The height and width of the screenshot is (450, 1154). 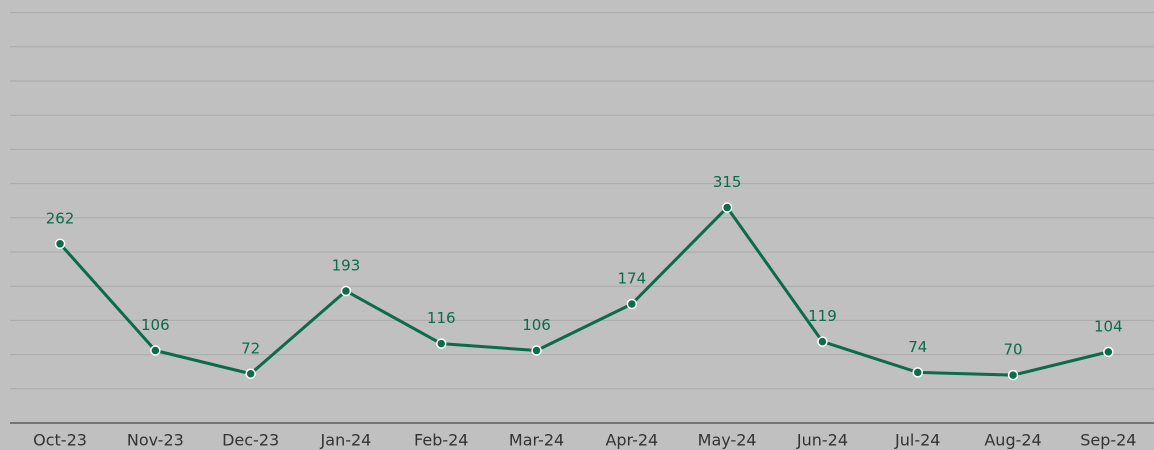 I want to click on x-tick-label: Jun-24, so click(x=822, y=440).